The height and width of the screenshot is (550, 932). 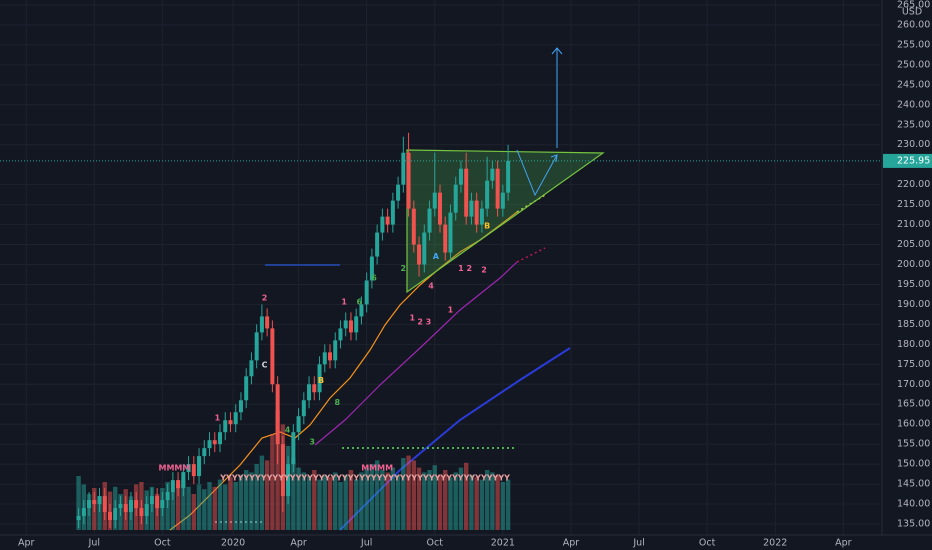 I want to click on trend-line, so click(x=455, y=439).